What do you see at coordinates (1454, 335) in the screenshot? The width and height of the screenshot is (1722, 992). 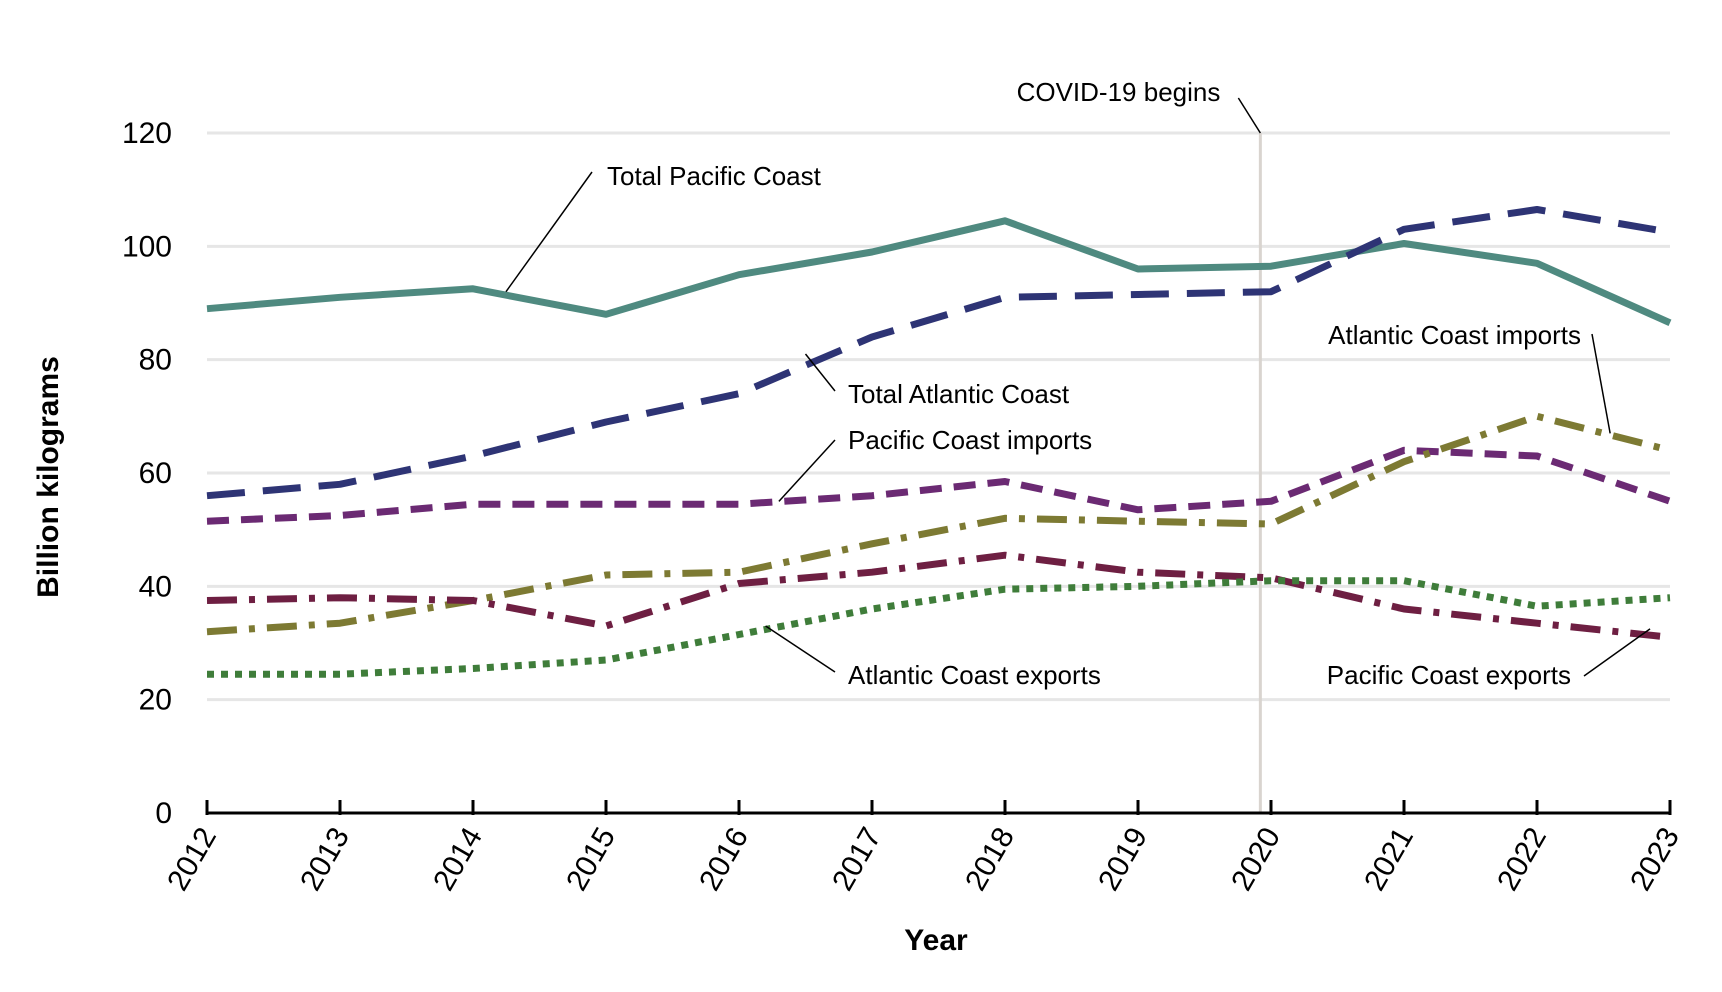 I see `series-label-atlantic-coast-imports: Atlantic Coast imports` at bounding box center [1454, 335].